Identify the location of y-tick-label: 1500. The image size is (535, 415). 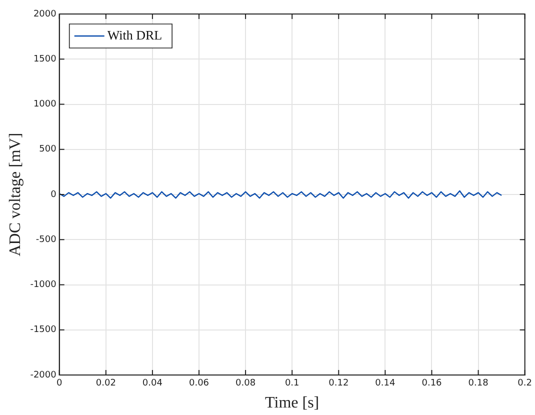
(45, 59).